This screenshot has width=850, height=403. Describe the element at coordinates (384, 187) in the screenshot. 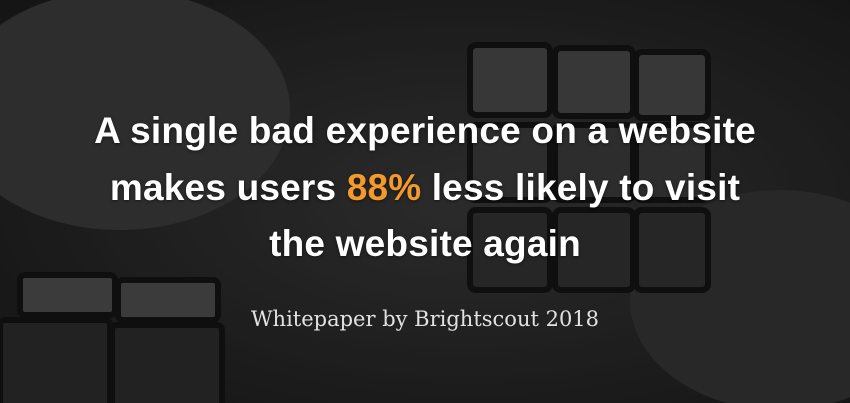

I see `highlight-stat: 88%` at that location.